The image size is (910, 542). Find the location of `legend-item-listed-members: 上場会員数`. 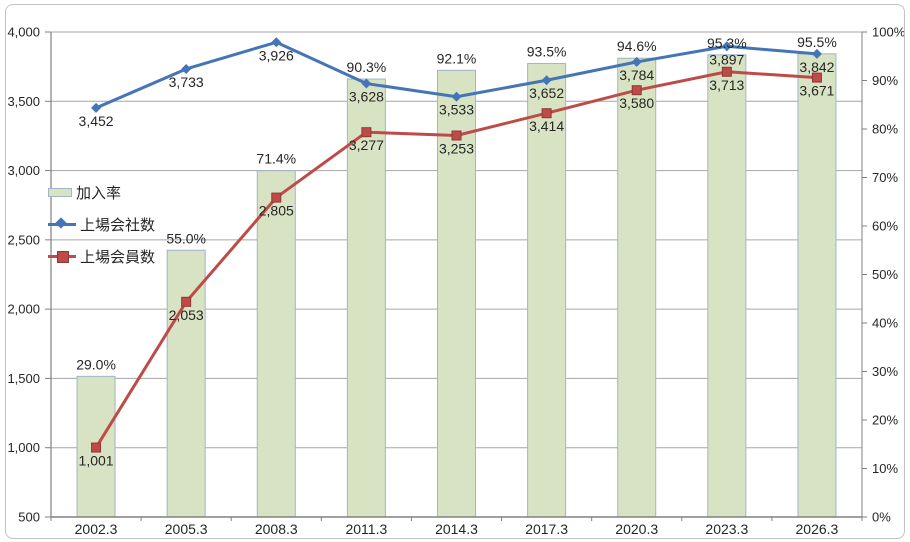

legend-item-listed-members: 上場会員数 is located at coordinates (101, 256).